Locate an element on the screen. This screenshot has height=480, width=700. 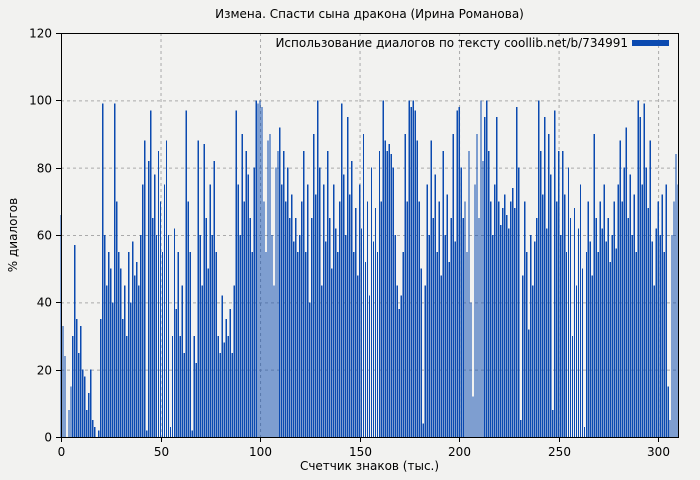
x-tick-label: 300 is located at coordinates (658, 452).